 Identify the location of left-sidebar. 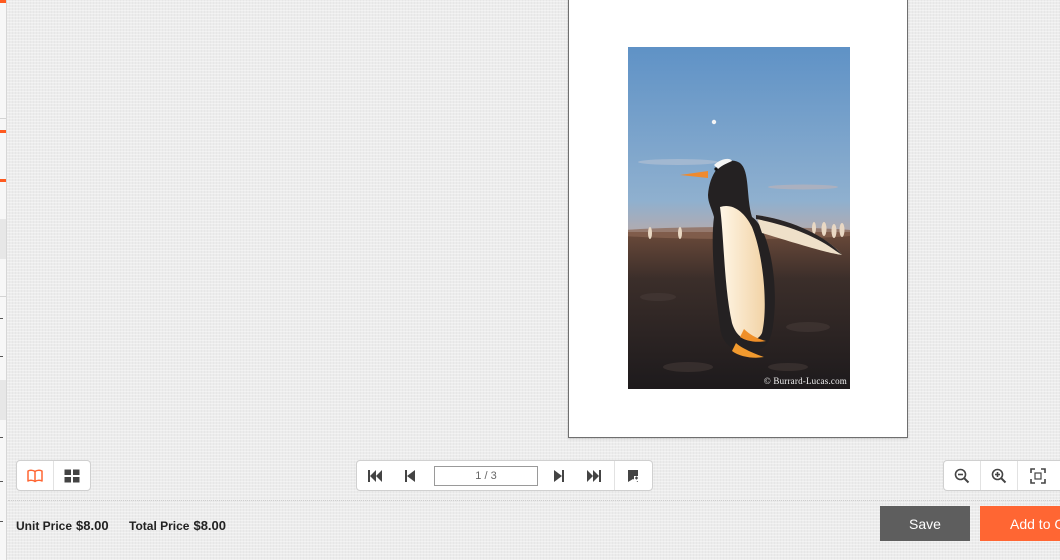
(3, 280).